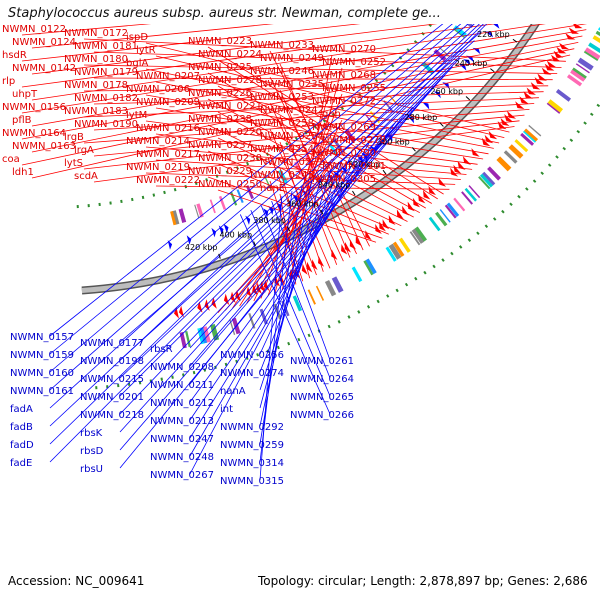  Describe the element at coordinates (252, 373) in the screenshot. I see `reverse-gene-label: NWMN_0274` at that location.